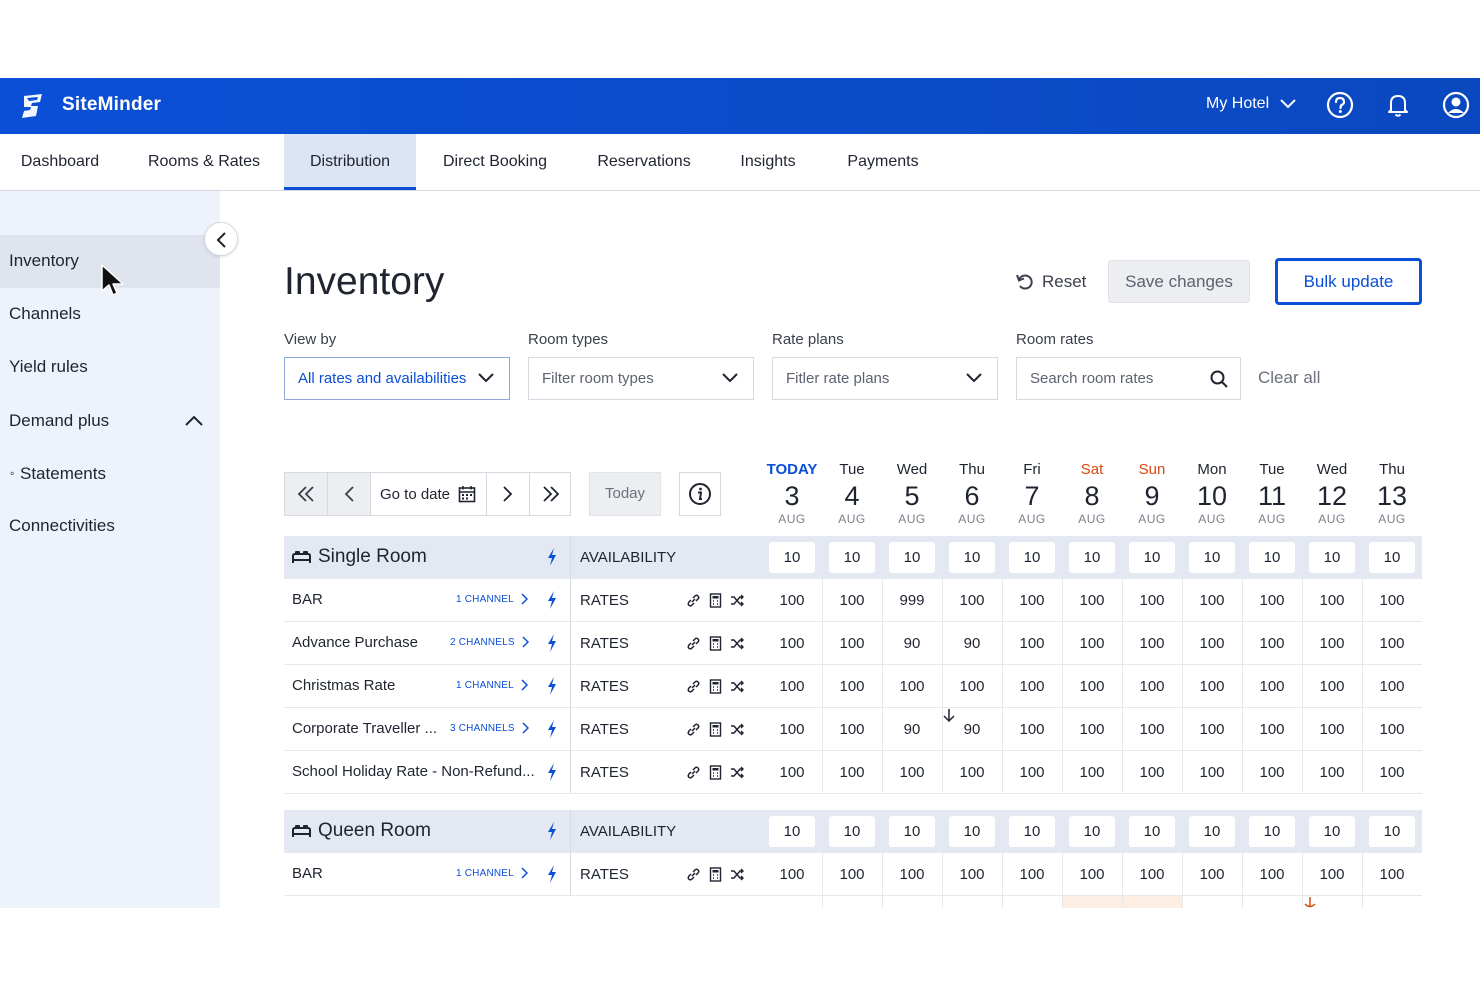 This screenshot has height=987, width=1480. I want to click on help-icon, so click(1340, 105).